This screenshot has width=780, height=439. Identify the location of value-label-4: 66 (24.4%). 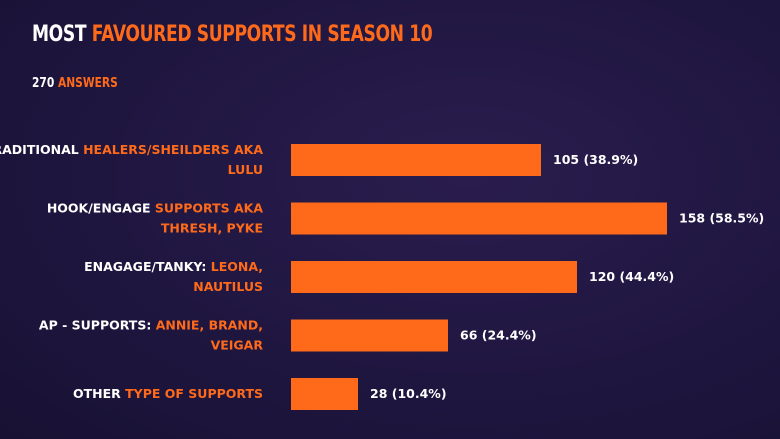
(498, 335).